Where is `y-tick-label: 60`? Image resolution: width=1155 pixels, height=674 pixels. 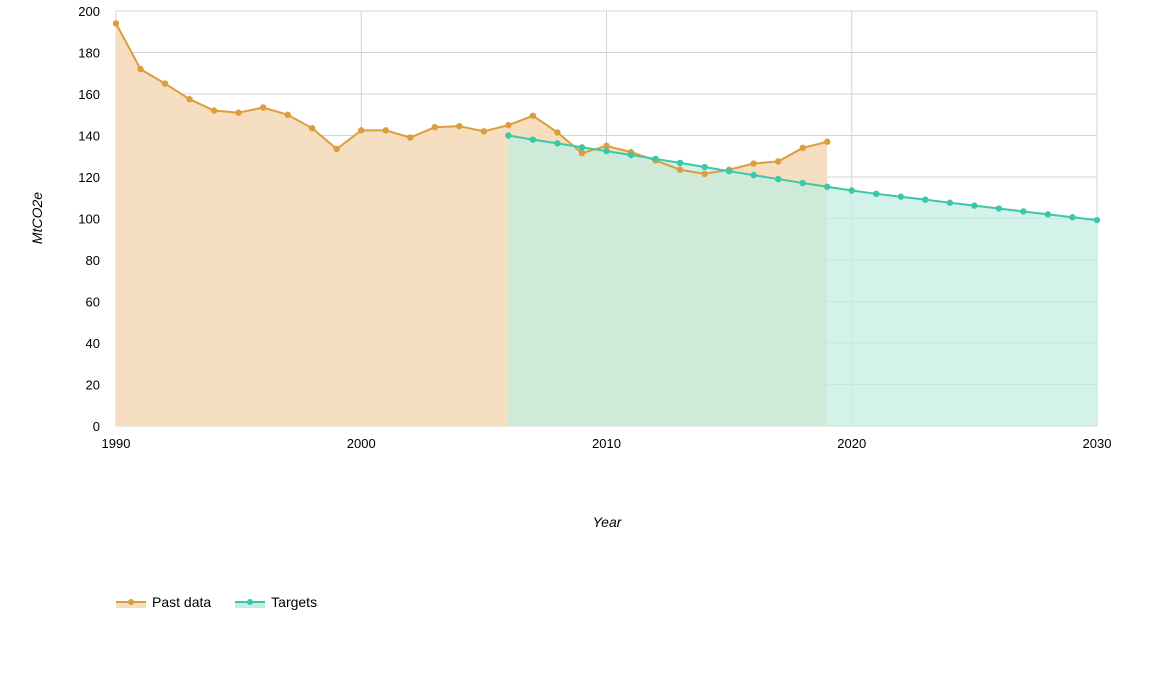 y-tick-label: 60 is located at coordinates (93, 302).